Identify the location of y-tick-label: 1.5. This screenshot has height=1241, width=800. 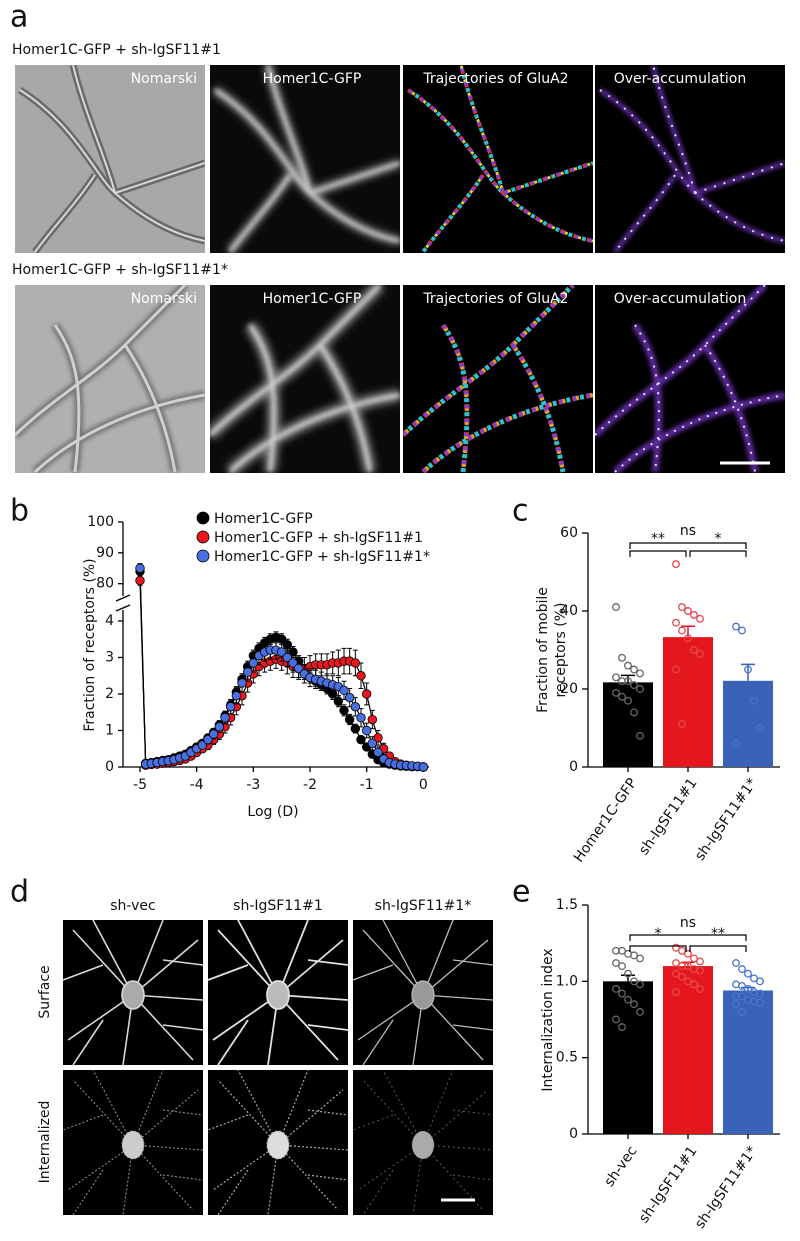
(567, 905).